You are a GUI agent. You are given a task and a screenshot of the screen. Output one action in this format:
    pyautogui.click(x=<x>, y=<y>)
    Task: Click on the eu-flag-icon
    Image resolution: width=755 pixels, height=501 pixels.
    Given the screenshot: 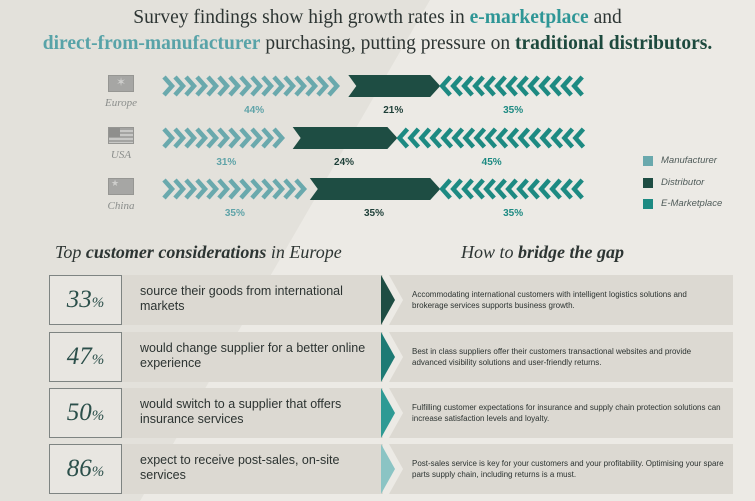 What is the action you would take?
    pyautogui.click(x=121, y=83)
    